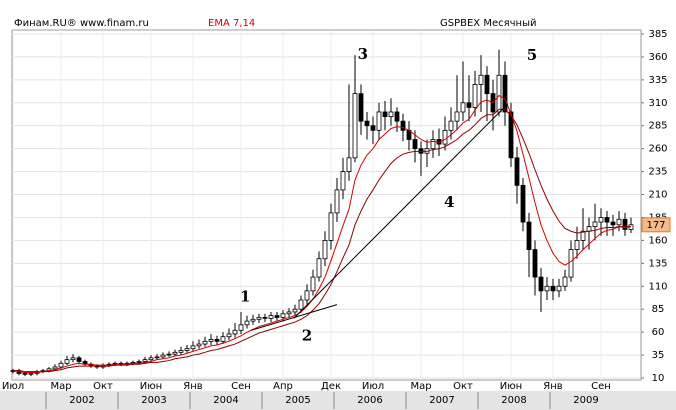 Image resolution: width=676 pixels, height=410 pixels. I want to click on annotation: 5, so click(532, 55).